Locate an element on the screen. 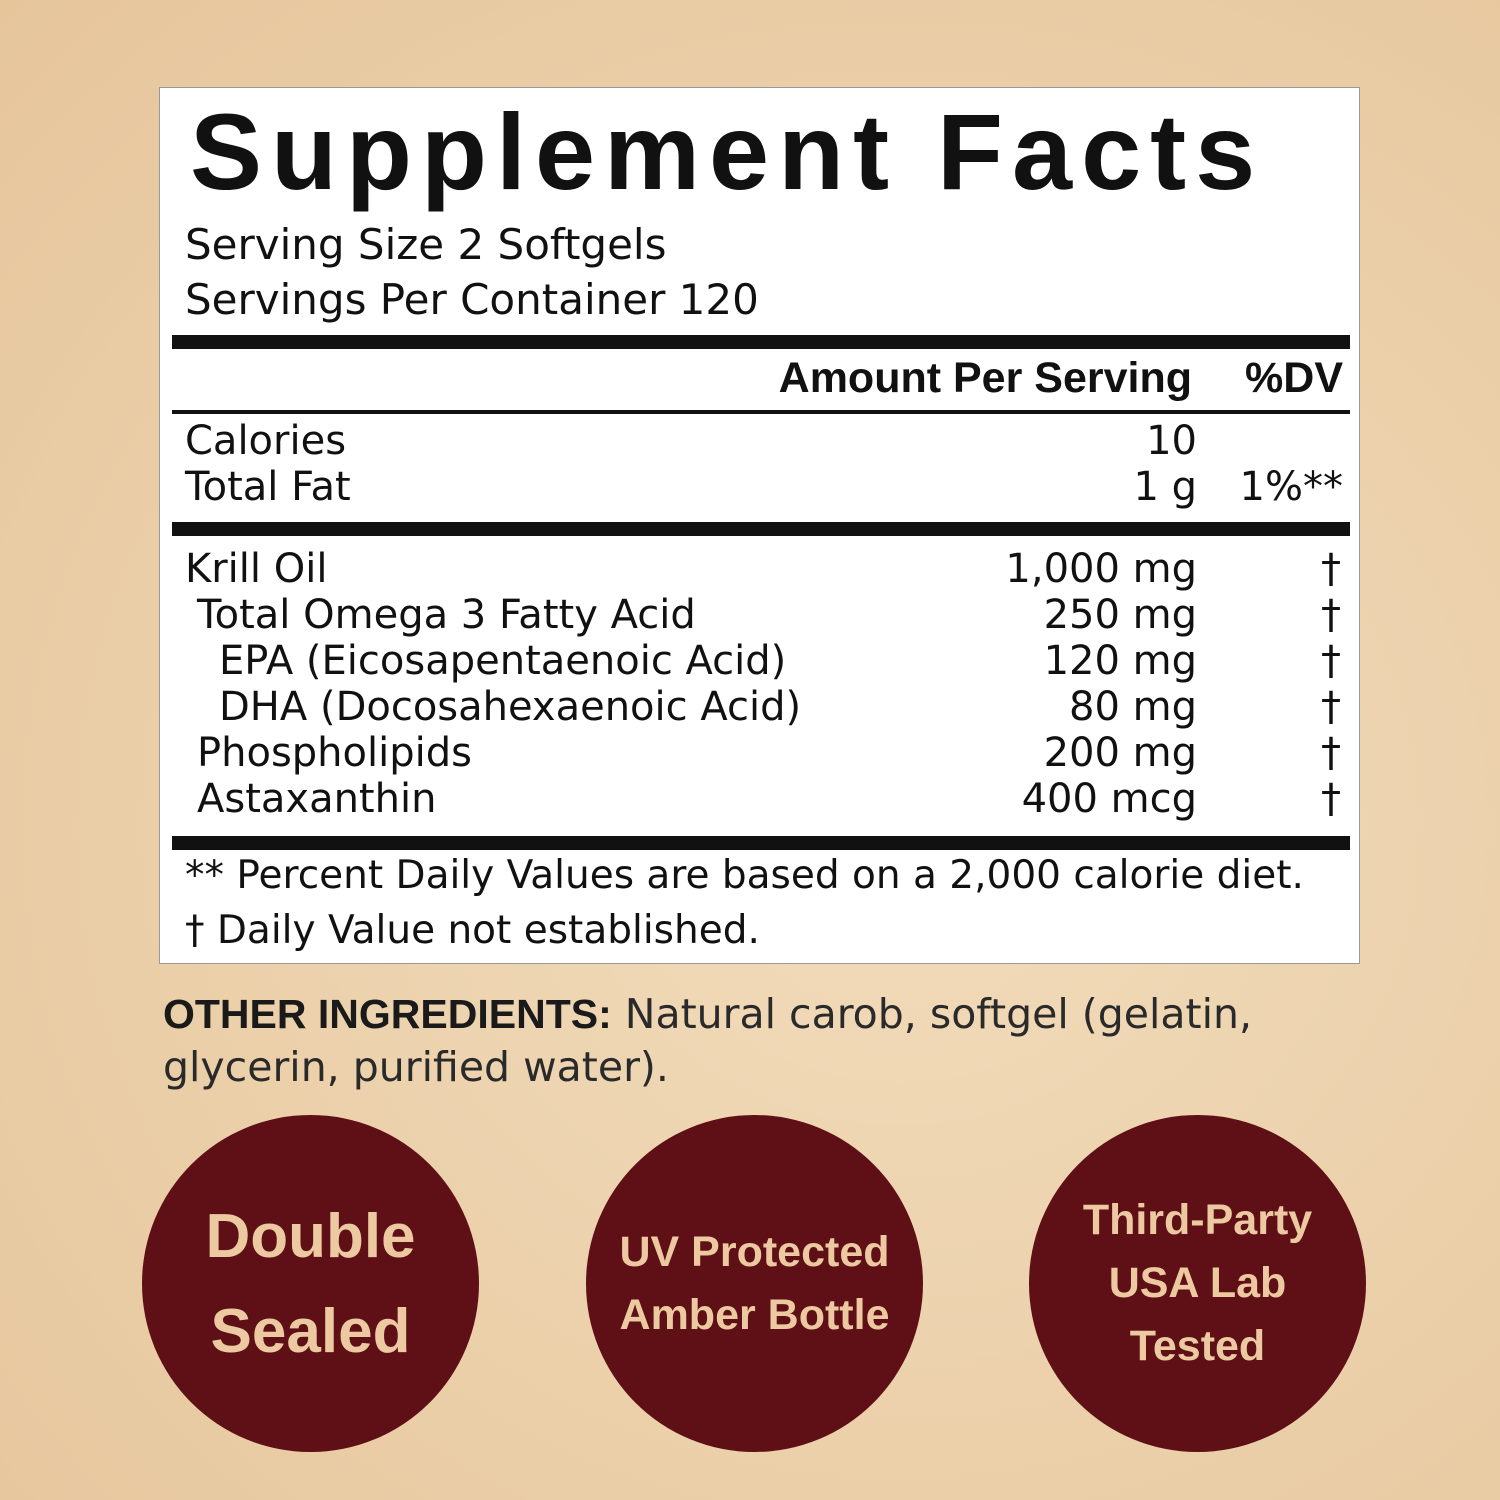 Image resolution: width=1500 pixels, height=1500 pixels. other-ingredients-heading: OTHER INGREDIENTS: is located at coordinates (387, 1014).